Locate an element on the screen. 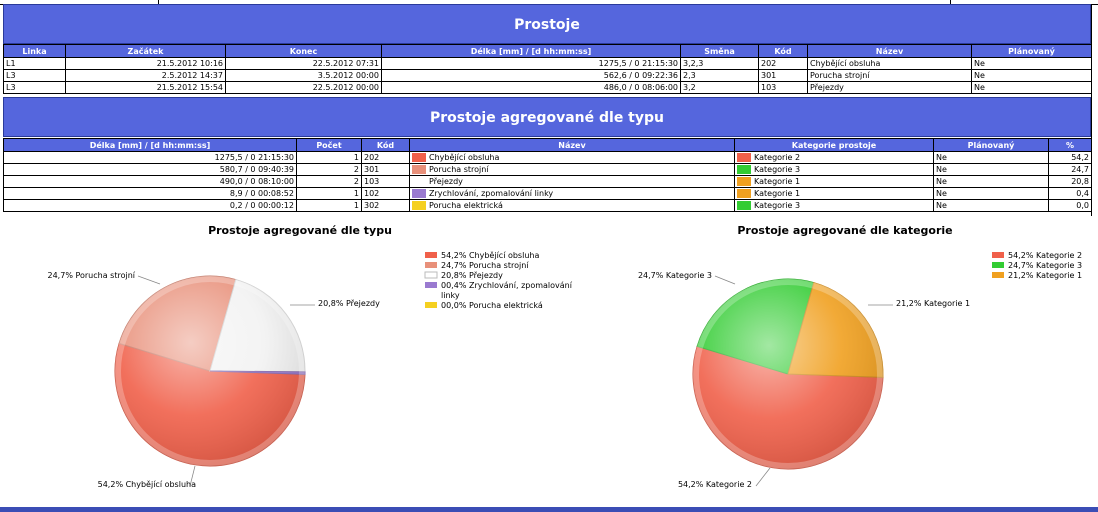 The height and width of the screenshot is (512, 1098). legend-entry: 21,2% Kategorie 1 is located at coordinates (1045, 275).